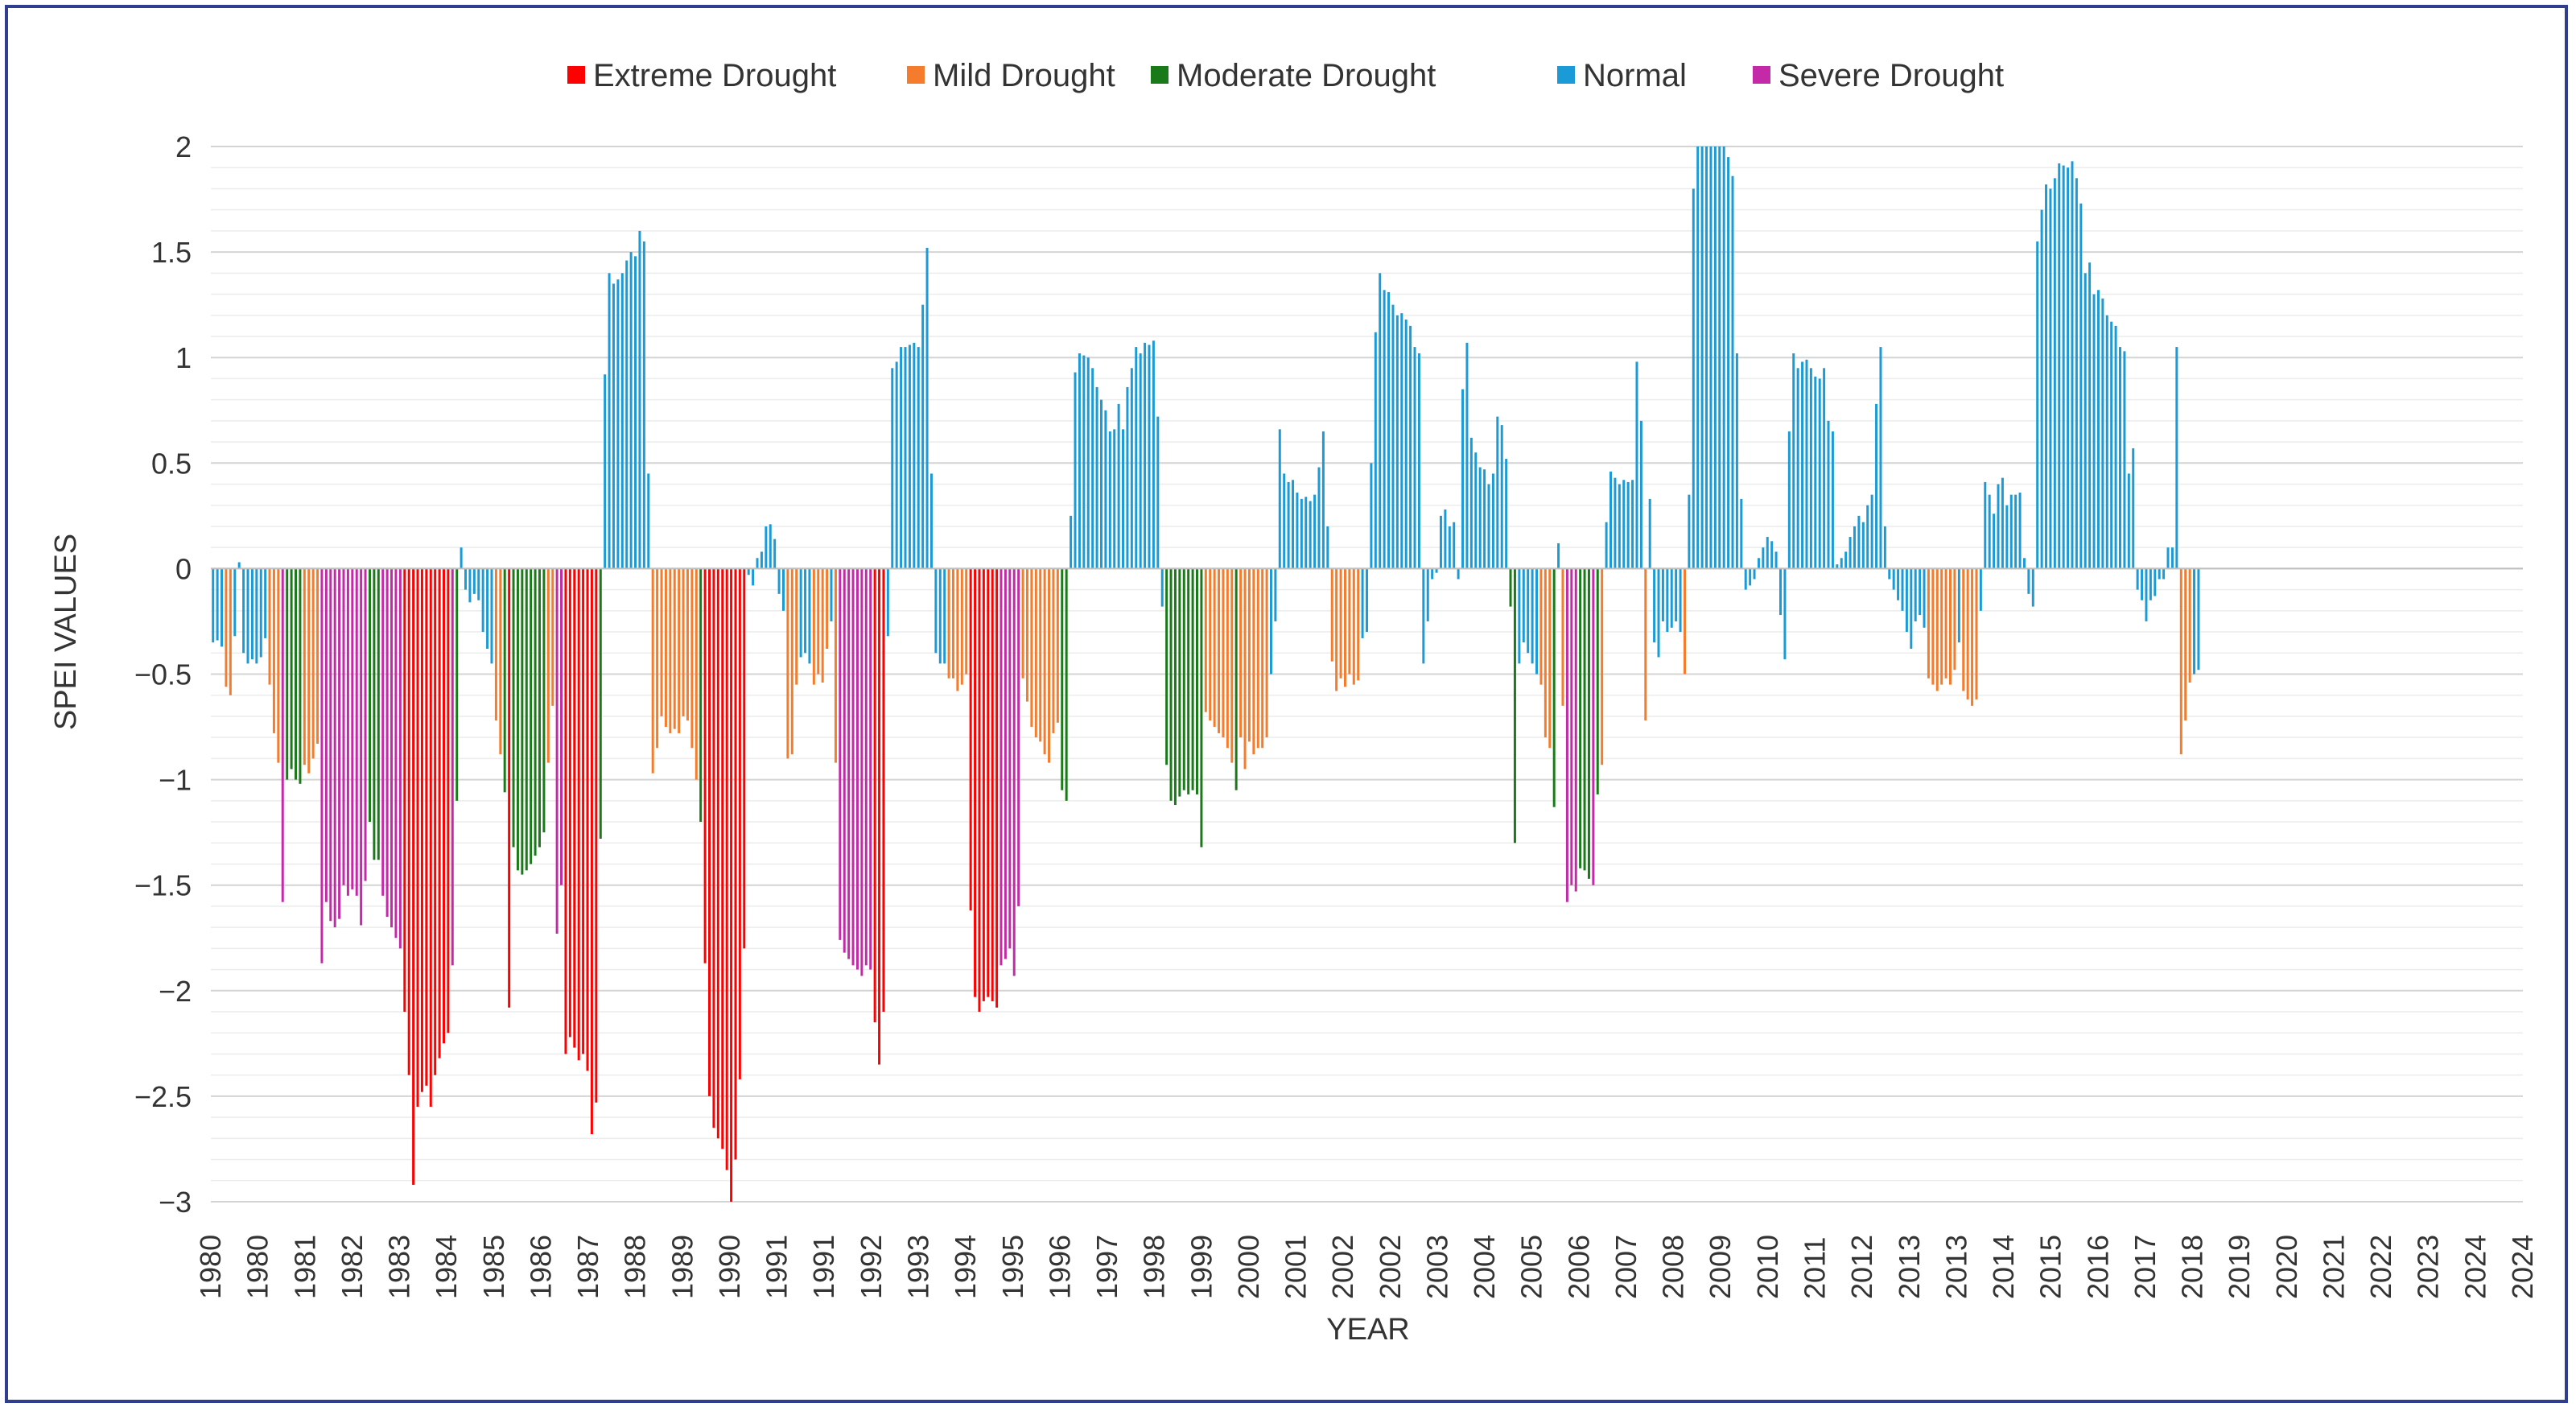 Image resolution: width=2576 pixels, height=1411 pixels. What do you see at coordinates (1955, 1267) in the screenshot?
I see `x-tick-label: 2013` at bounding box center [1955, 1267].